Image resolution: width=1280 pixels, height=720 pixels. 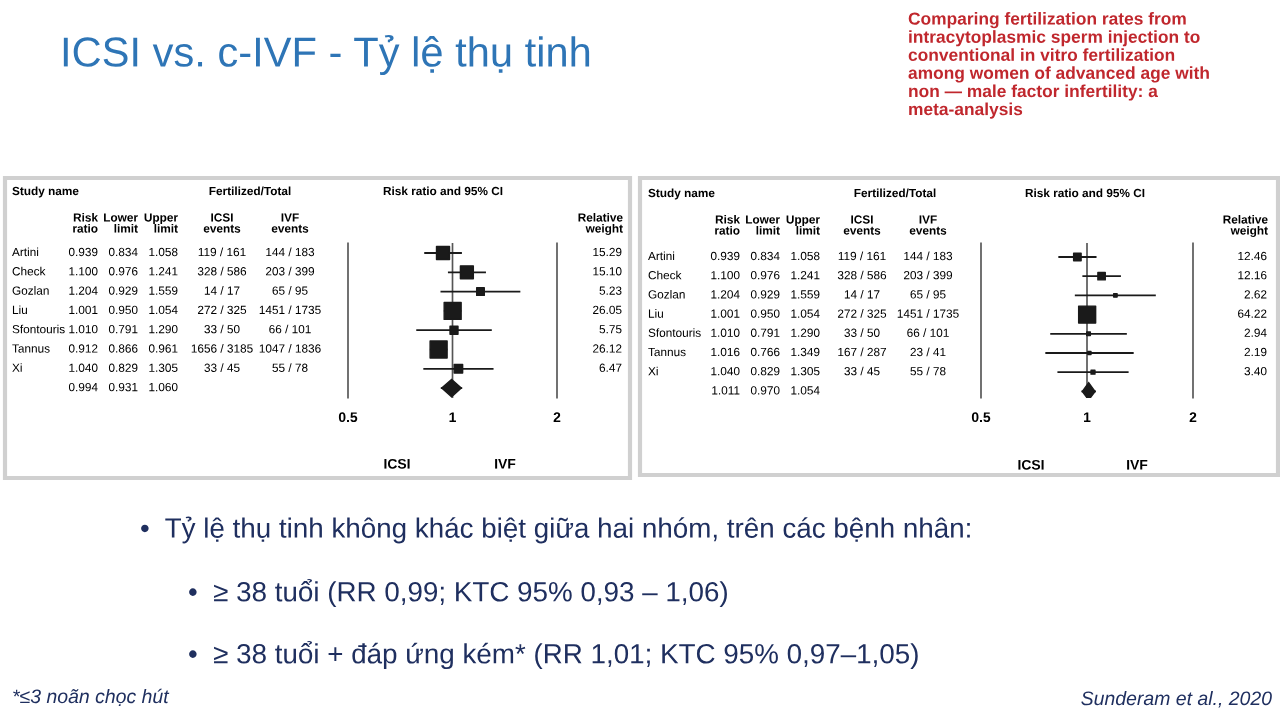 I want to click on text: Sunderam et al., 2020, so click(x=1176, y=699).